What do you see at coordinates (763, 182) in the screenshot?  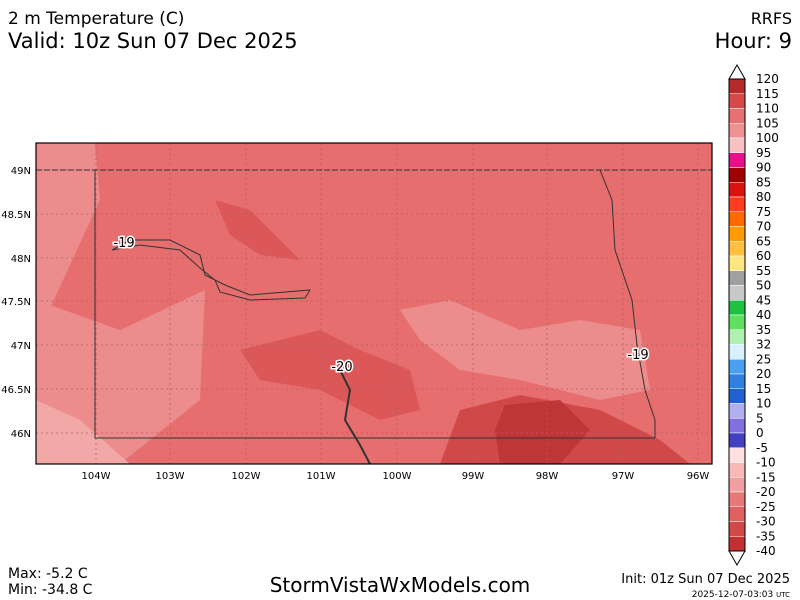 I see `colorbar-label: 85` at bounding box center [763, 182].